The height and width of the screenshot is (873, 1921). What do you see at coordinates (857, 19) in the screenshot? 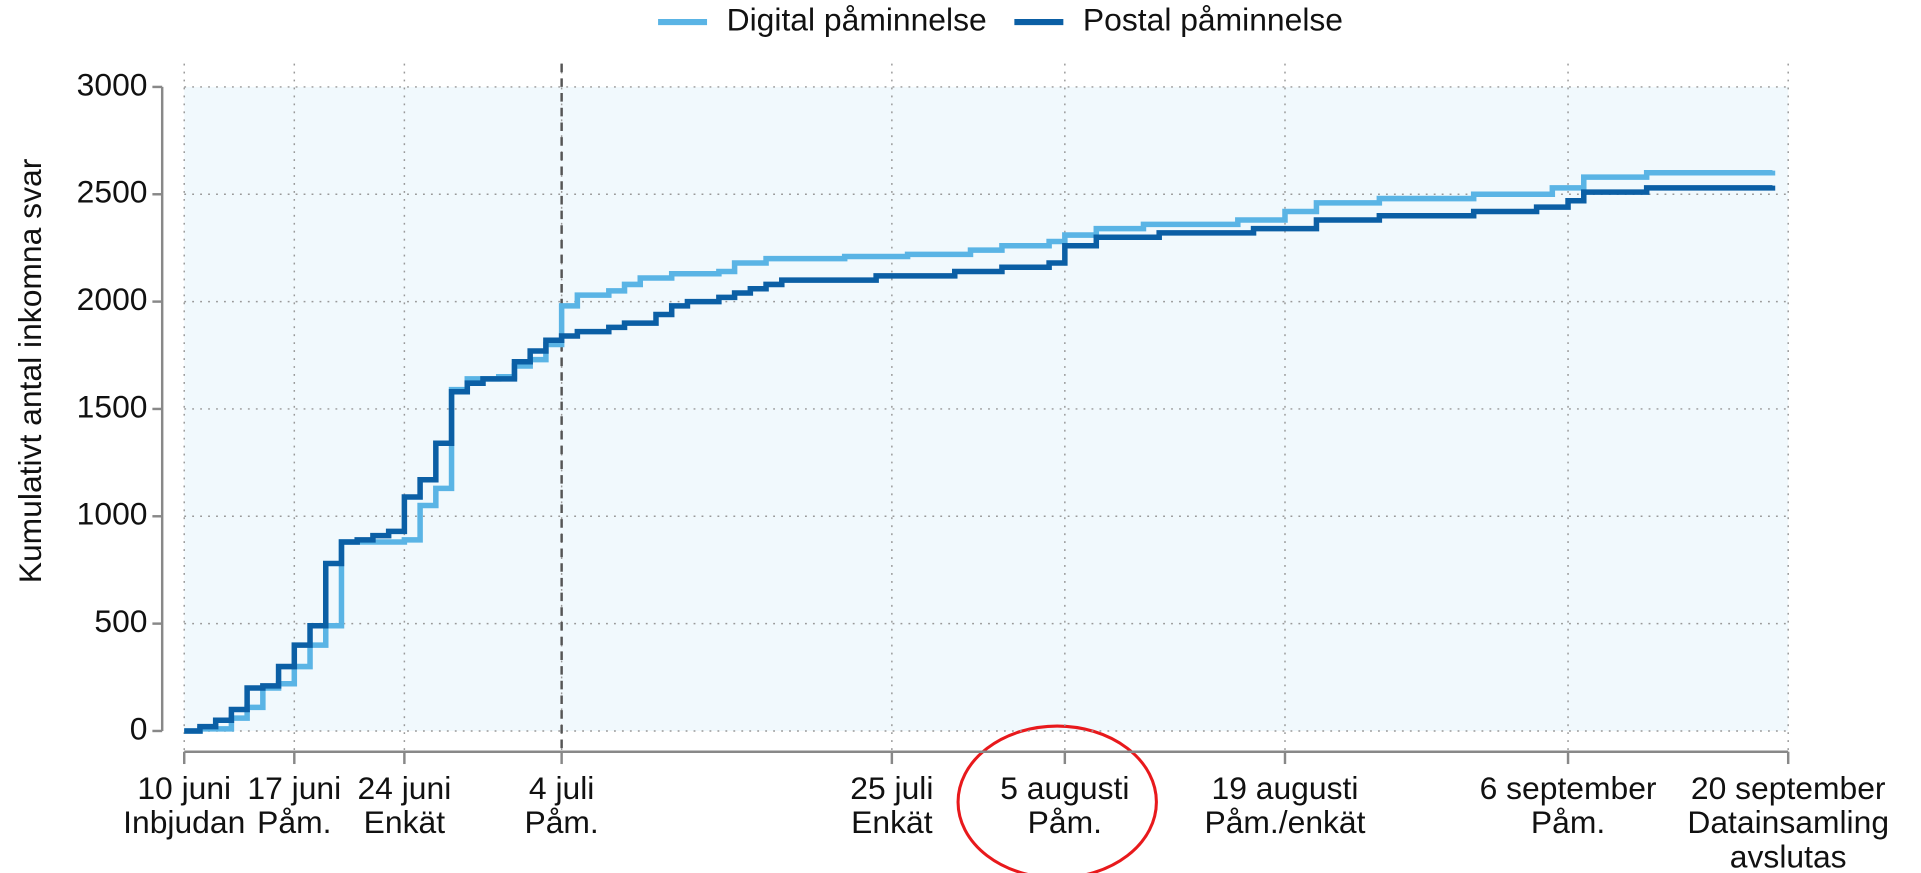
I see `legend-label: Digital påminnelse` at bounding box center [857, 19].